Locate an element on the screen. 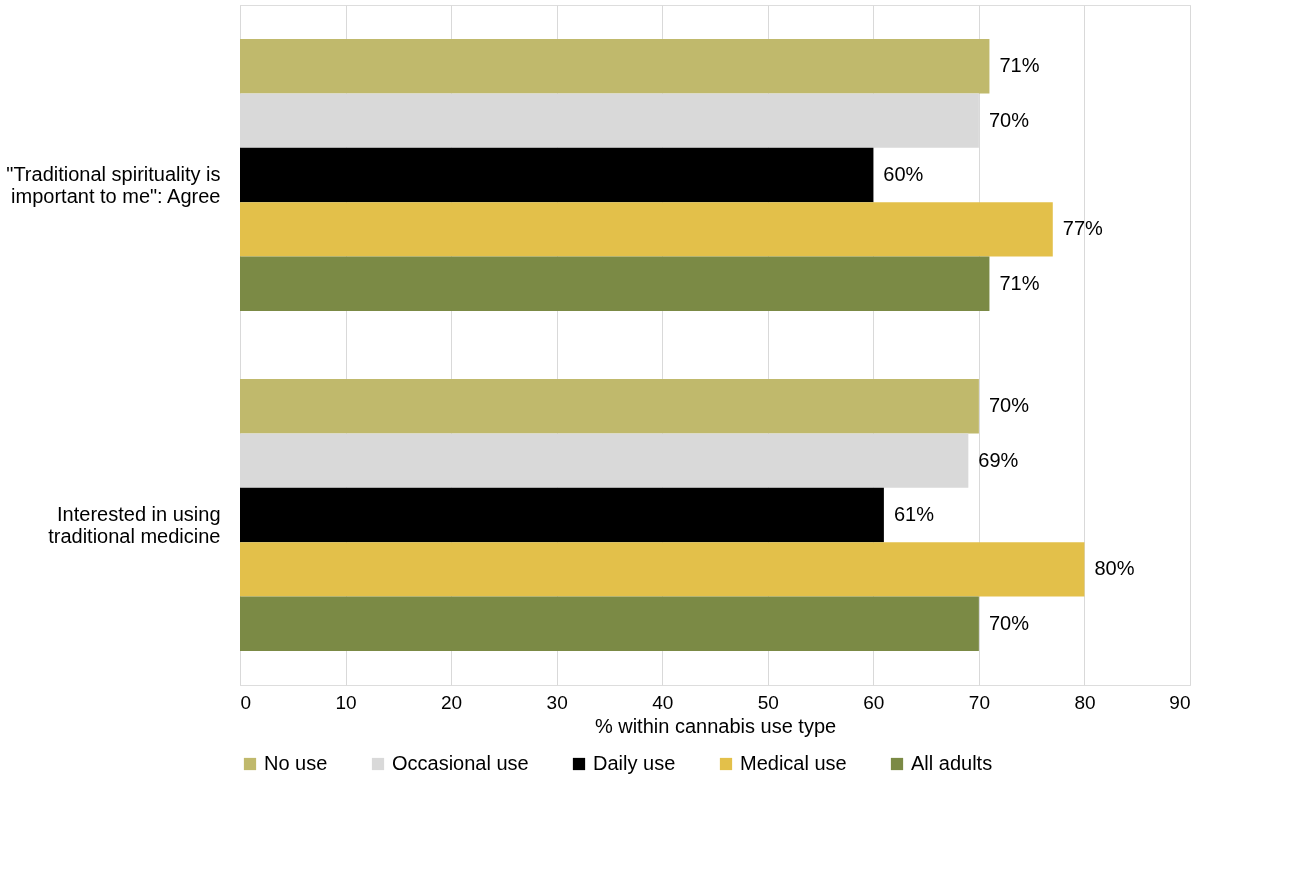  x-tick-label: 70 is located at coordinates (979, 702).